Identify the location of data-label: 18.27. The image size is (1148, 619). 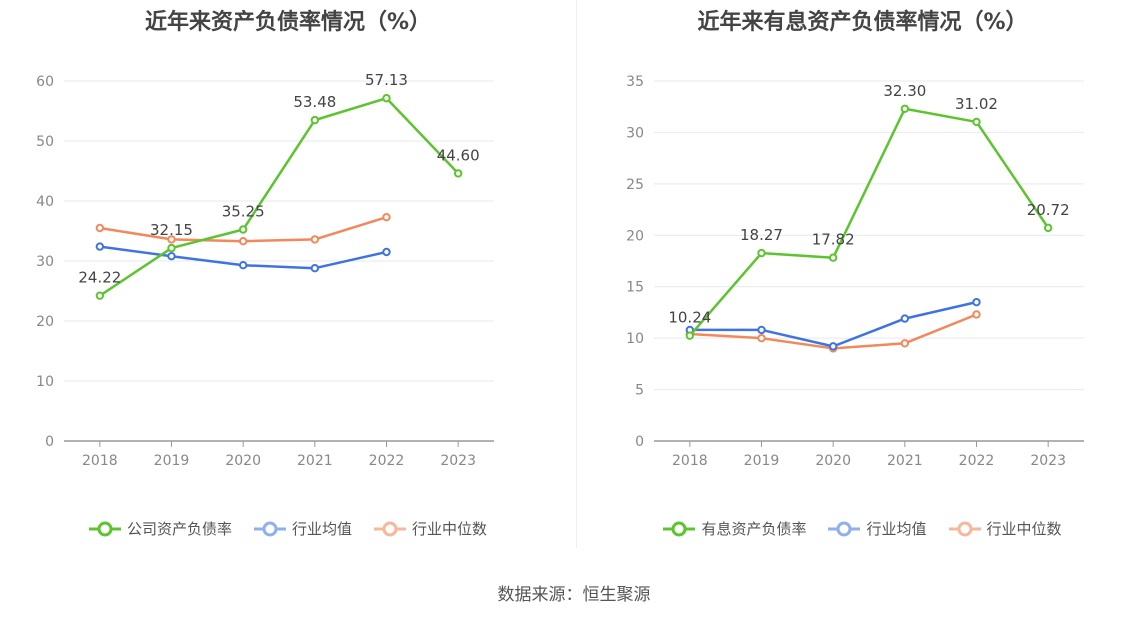
(761, 235).